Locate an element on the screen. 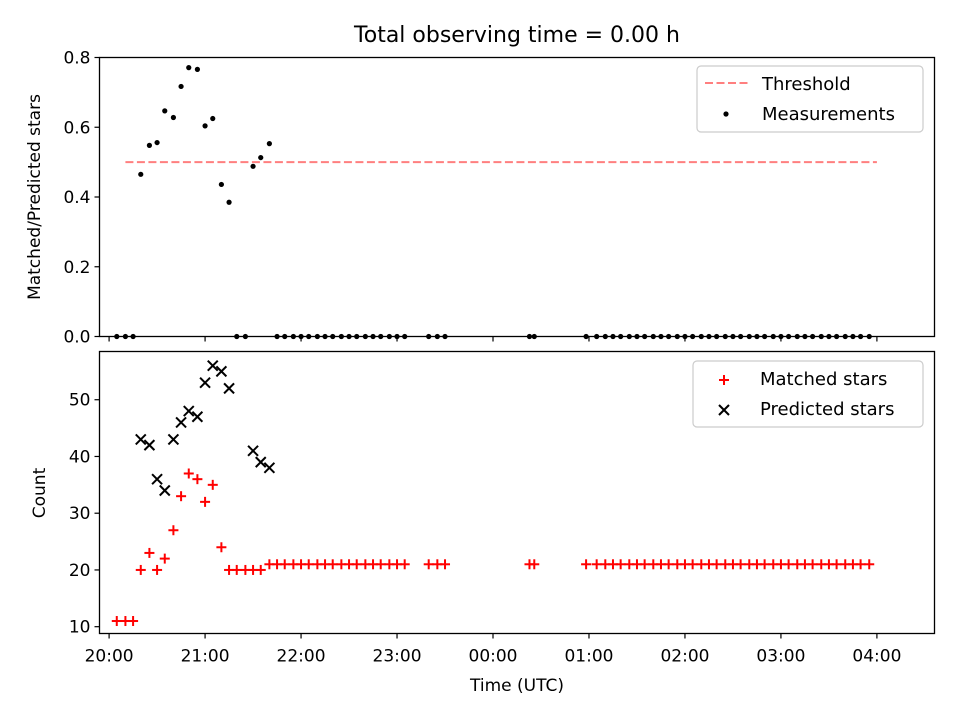  ratio-legend: Threshold Measurements is located at coordinates (810, 99).